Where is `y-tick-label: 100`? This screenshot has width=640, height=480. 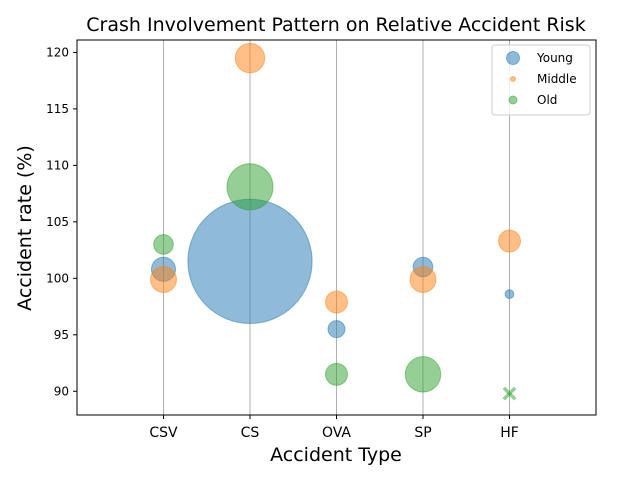
y-tick-label: 100 is located at coordinates (57, 278).